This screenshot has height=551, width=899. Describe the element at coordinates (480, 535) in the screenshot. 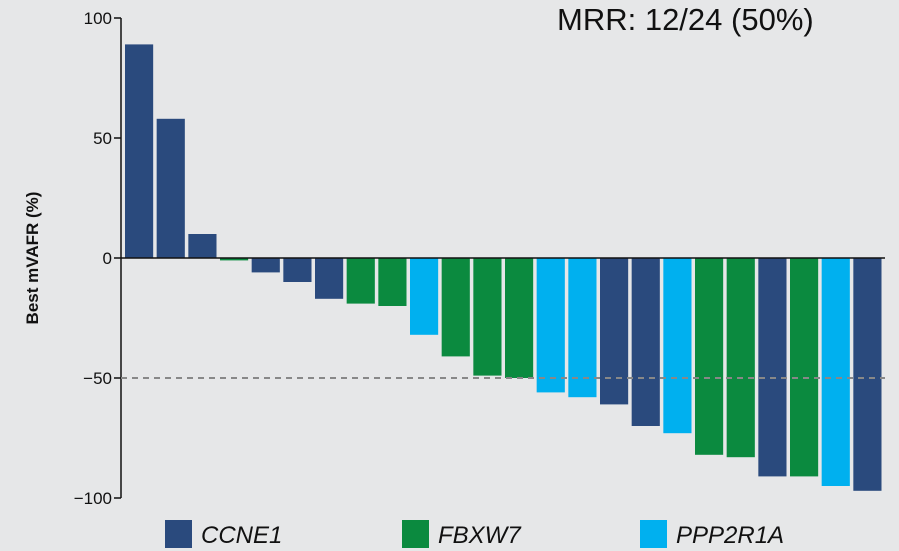

I see `legend-label: FBXW7` at that location.